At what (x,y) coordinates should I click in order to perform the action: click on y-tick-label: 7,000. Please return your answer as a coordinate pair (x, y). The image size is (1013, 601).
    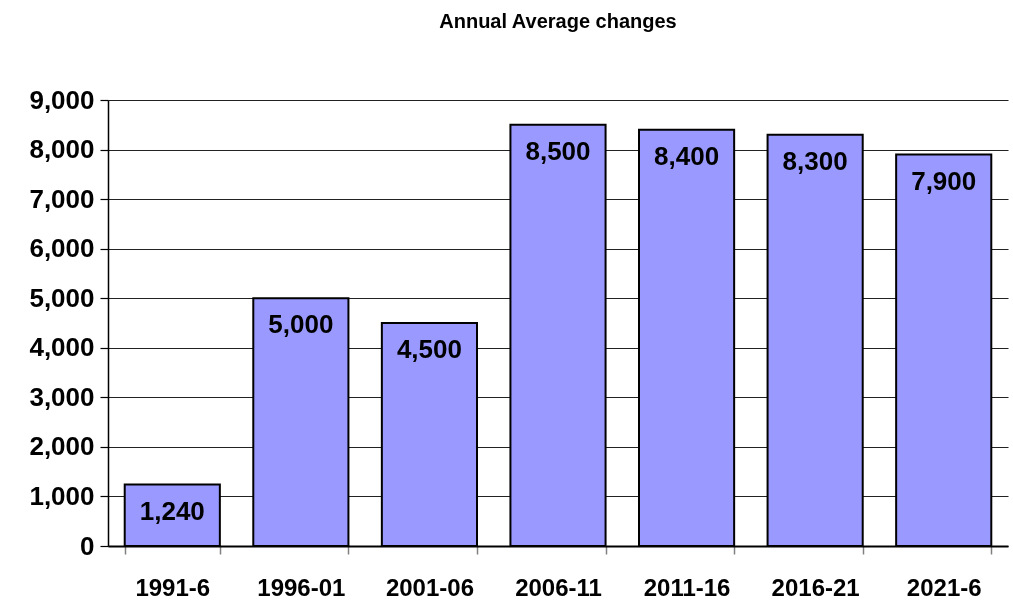
    Looking at the image, I should click on (62, 198).